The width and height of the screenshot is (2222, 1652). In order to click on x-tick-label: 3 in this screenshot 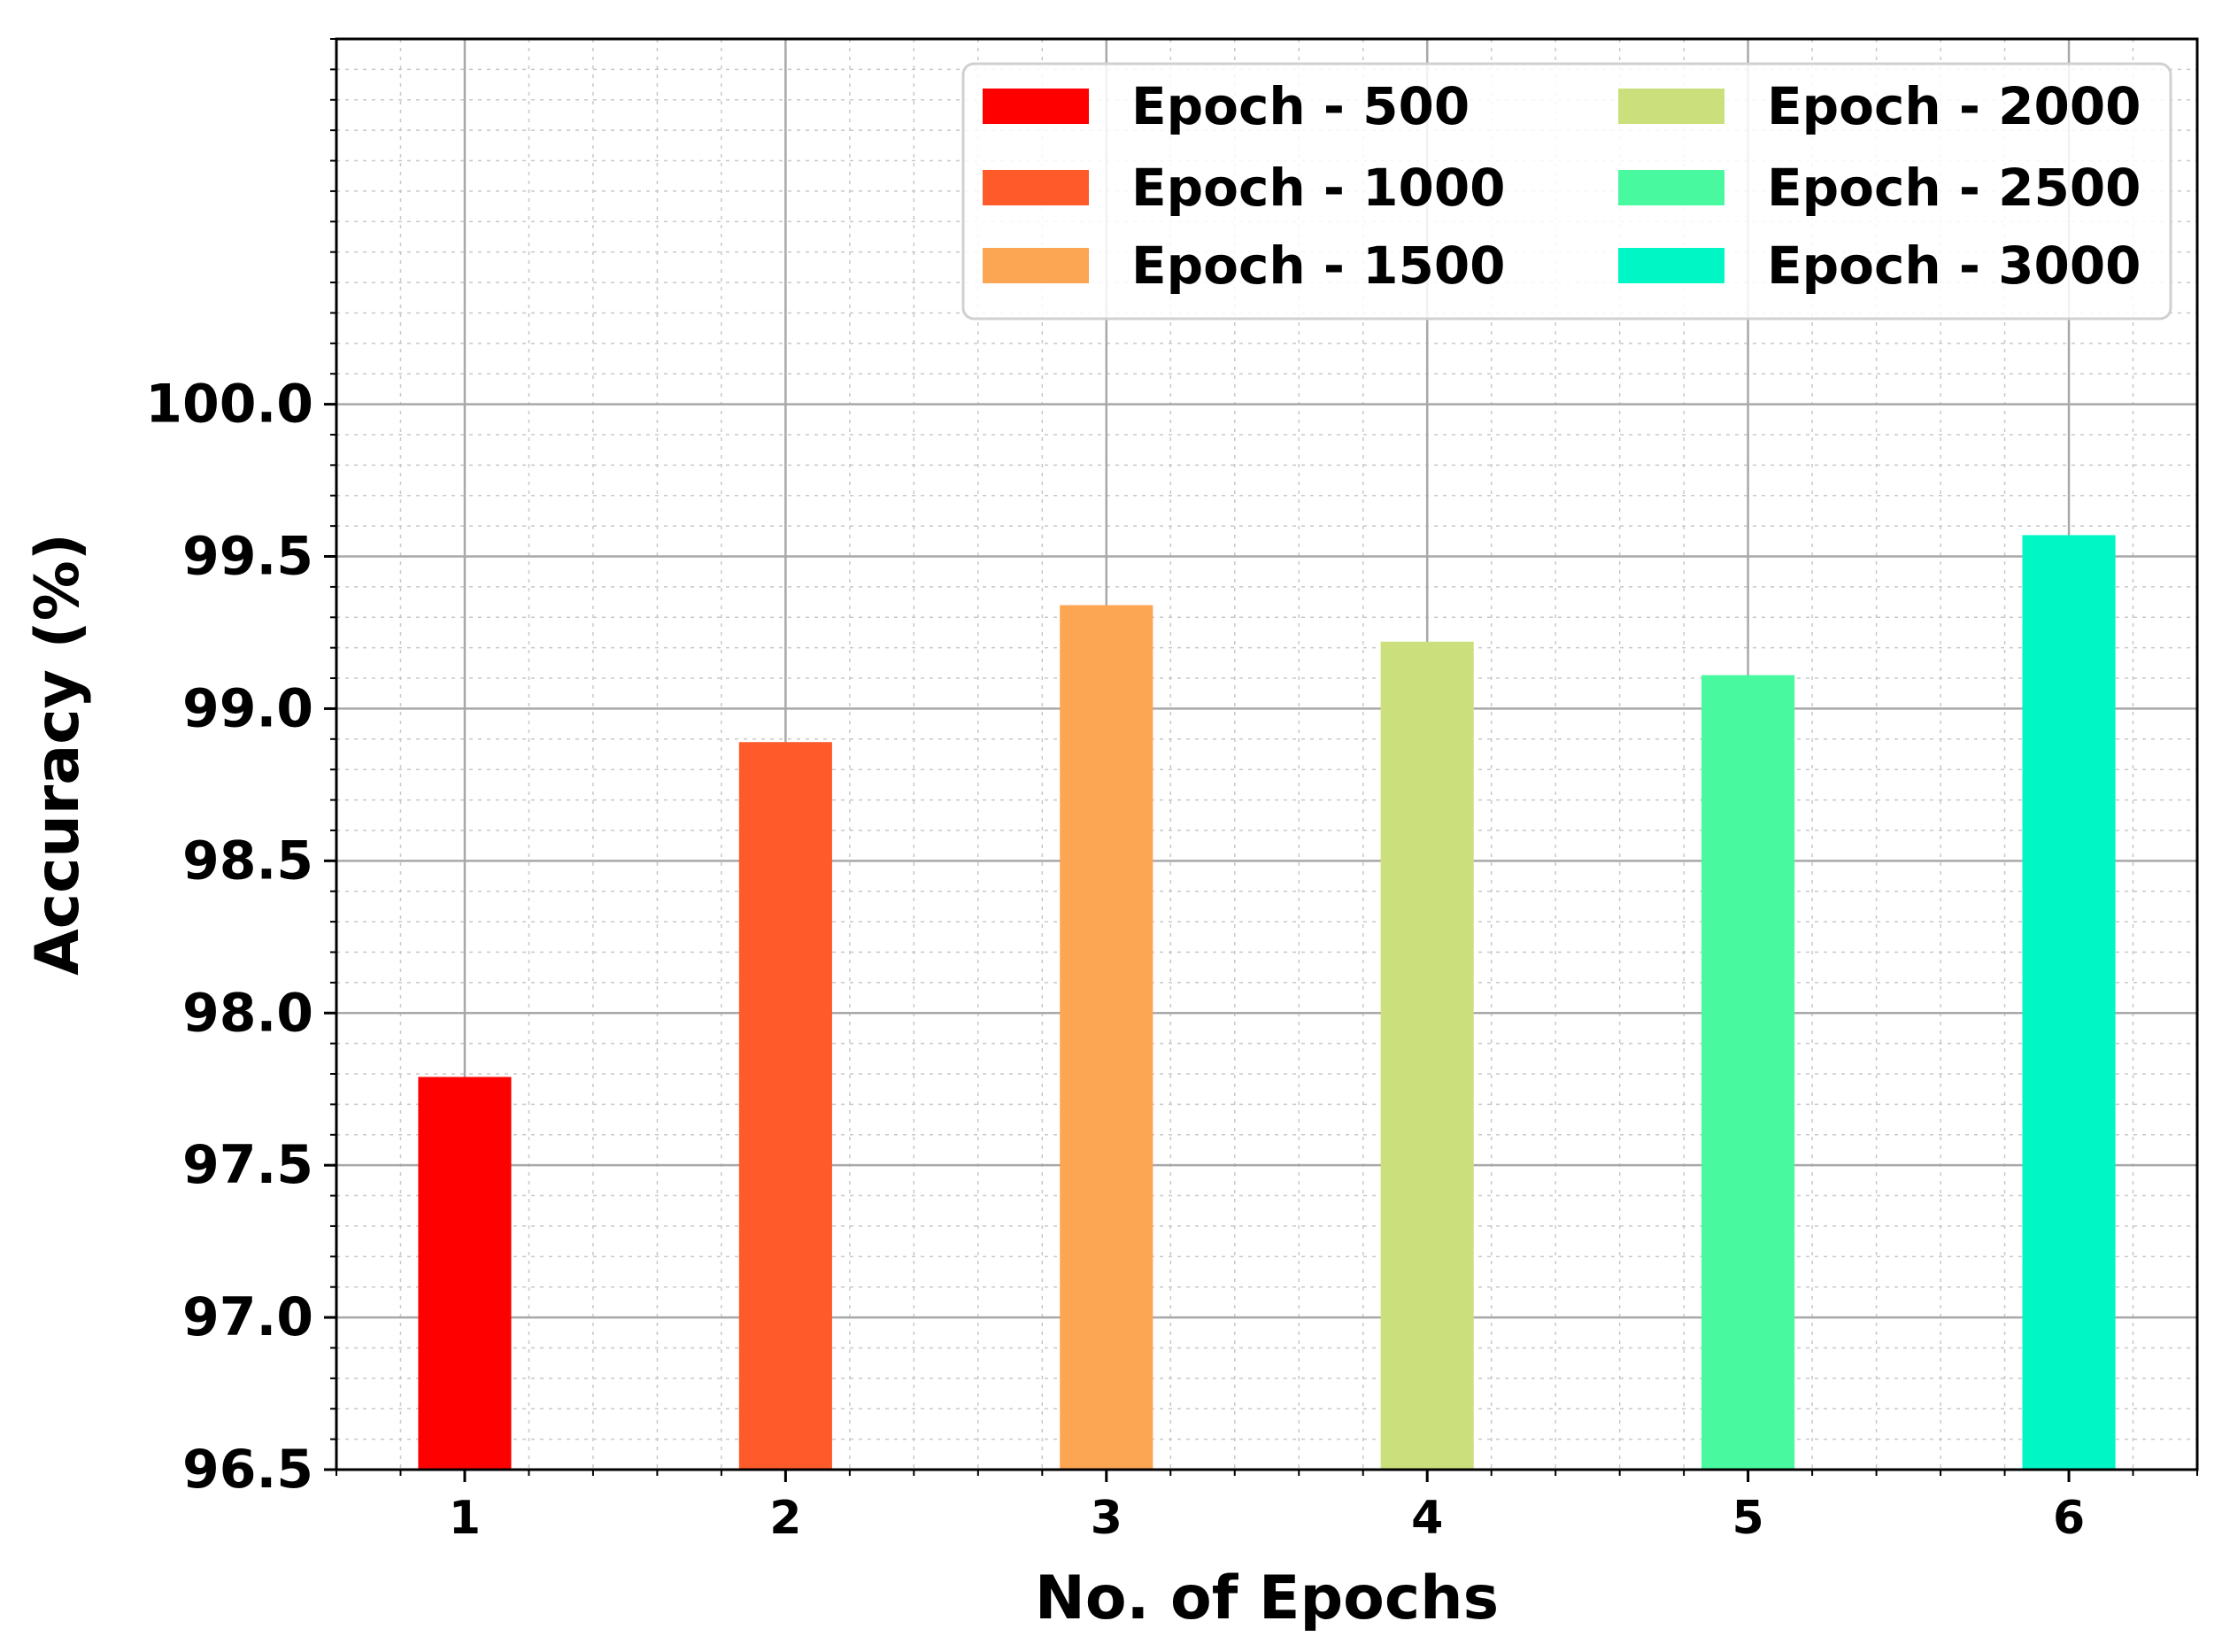, I will do `click(1107, 1518)`.